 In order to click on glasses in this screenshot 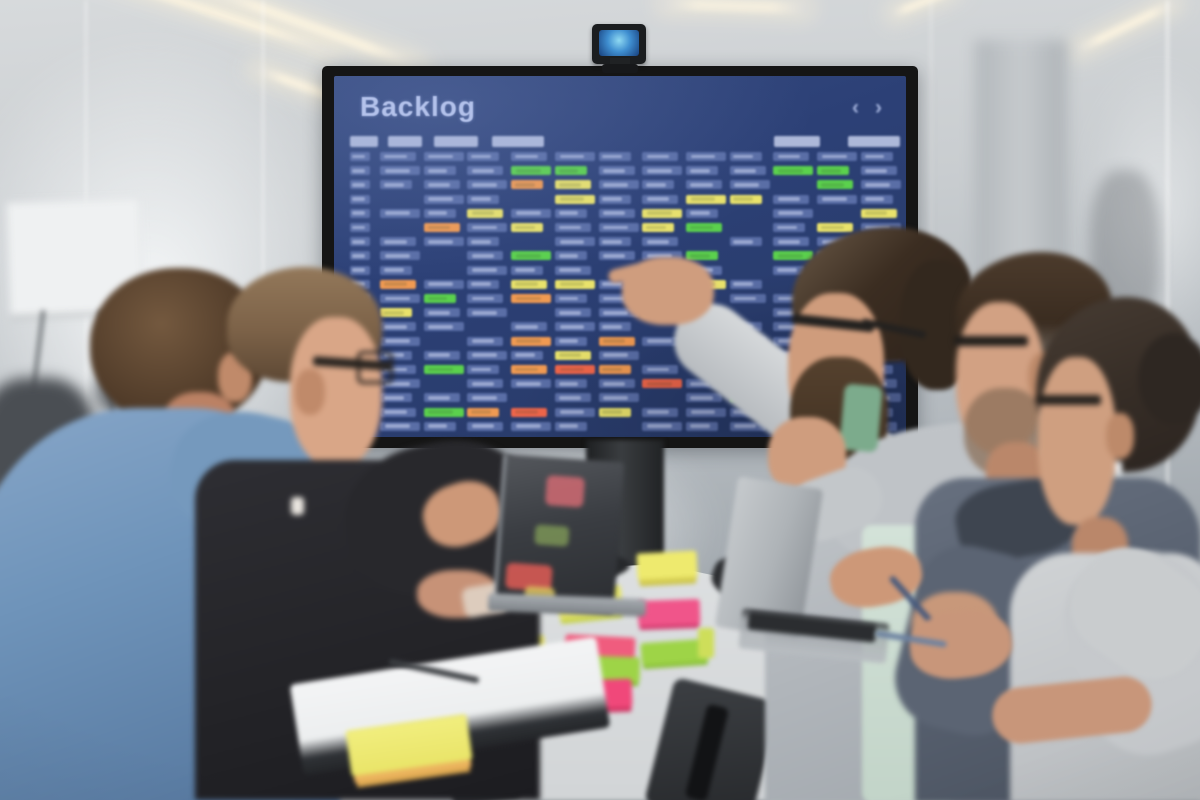, I will do `click(1068, 400)`.